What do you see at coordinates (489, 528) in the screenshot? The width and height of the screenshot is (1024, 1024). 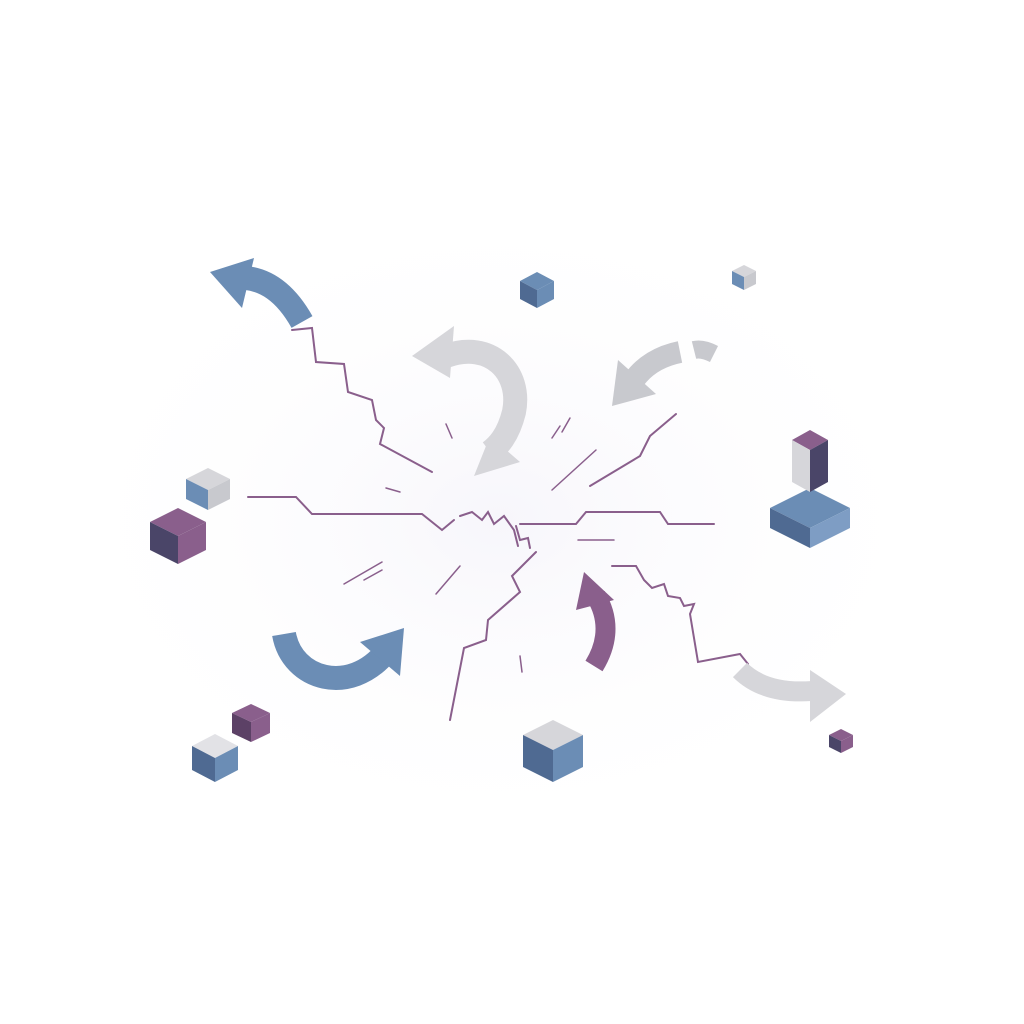 I see `crack-center` at bounding box center [489, 528].